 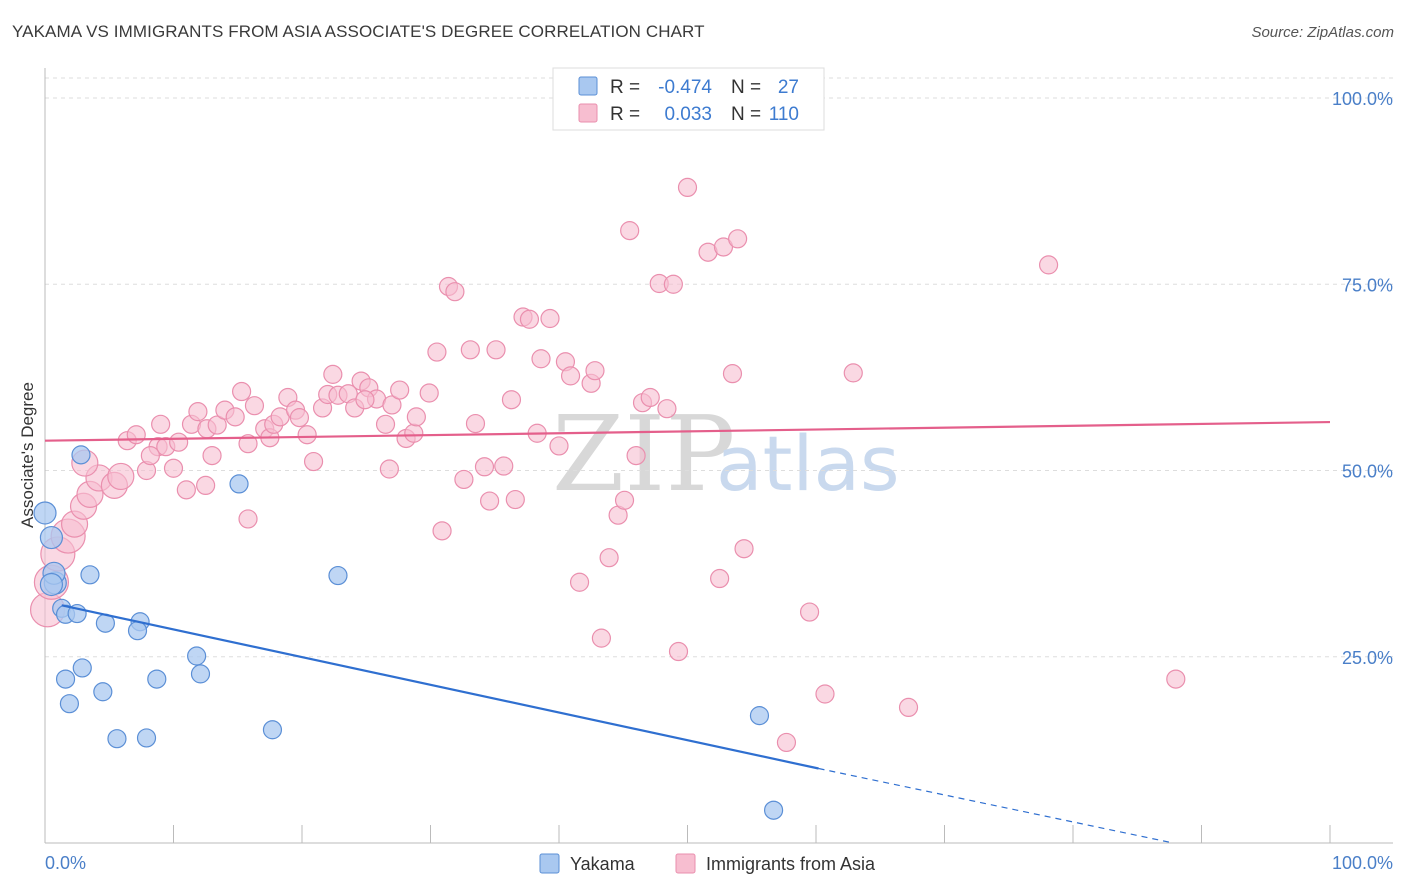 What do you see at coordinates (588, 113) in the screenshot?
I see `stats-swatch-asia` at bounding box center [588, 113].